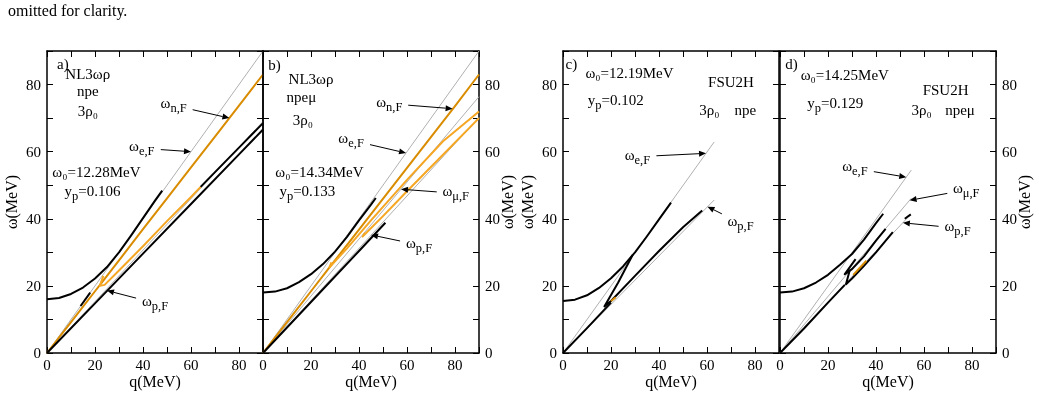 This screenshot has height=394, width=1039. What do you see at coordinates (307, 193) in the screenshot?
I see `annotation: y$_{p}$=0.133` at bounding box center [307, 193].